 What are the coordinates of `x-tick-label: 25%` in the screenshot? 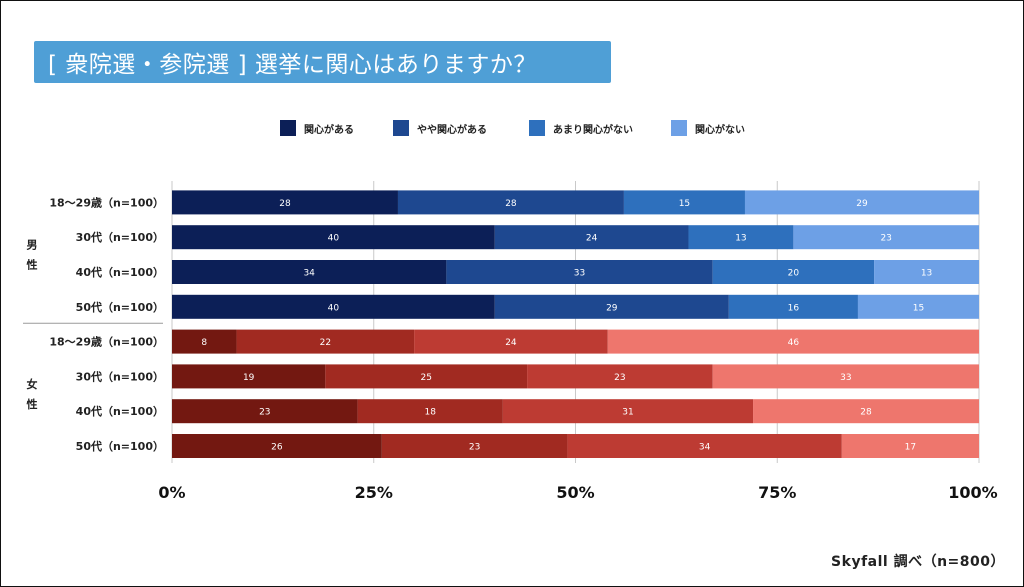 It's located at (374, 492).